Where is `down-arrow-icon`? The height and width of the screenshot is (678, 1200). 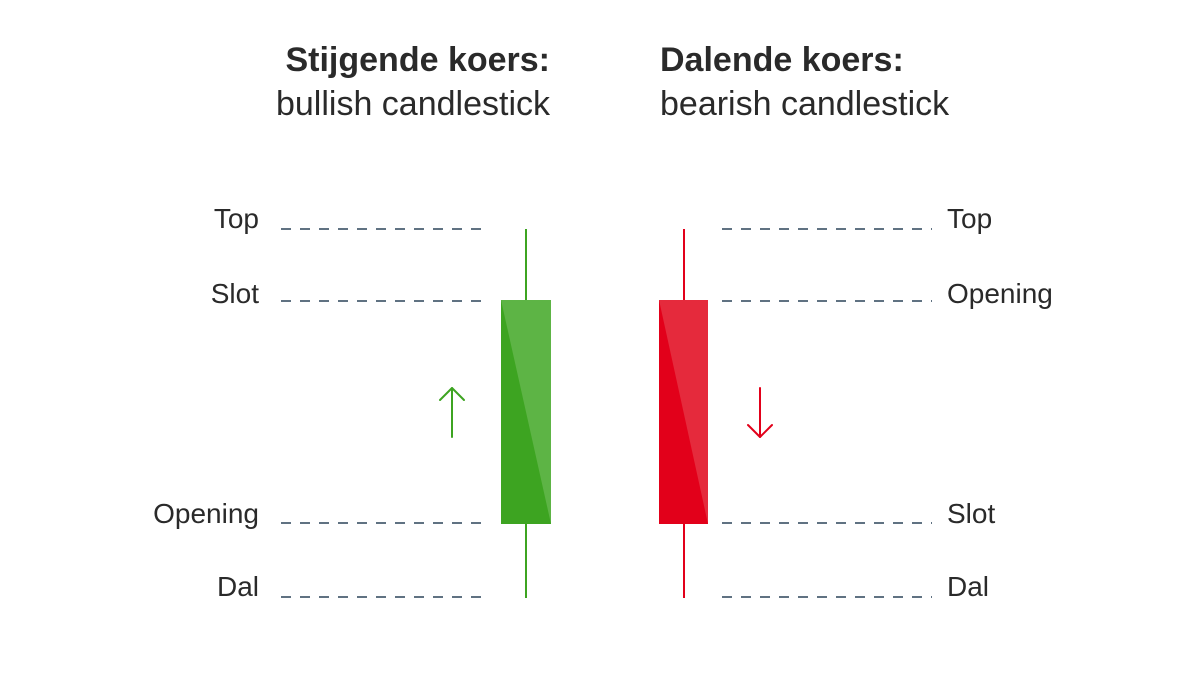
down-arrow-icon is located at coordinates (760, 412).